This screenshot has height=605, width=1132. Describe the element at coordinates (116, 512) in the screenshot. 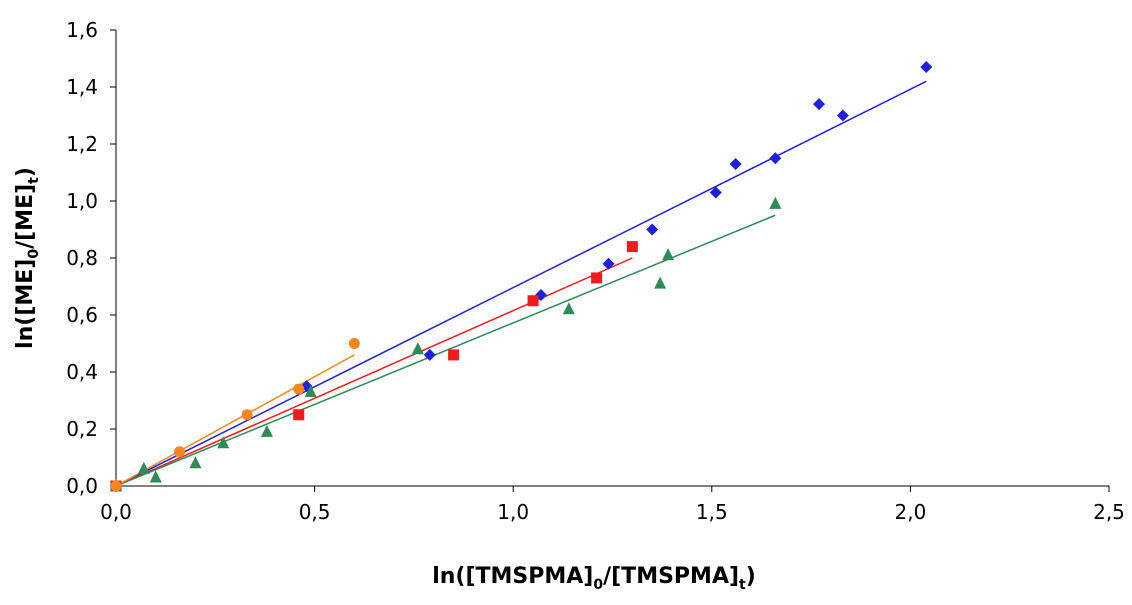

I see `x-tick-label: 0,0` at that location.